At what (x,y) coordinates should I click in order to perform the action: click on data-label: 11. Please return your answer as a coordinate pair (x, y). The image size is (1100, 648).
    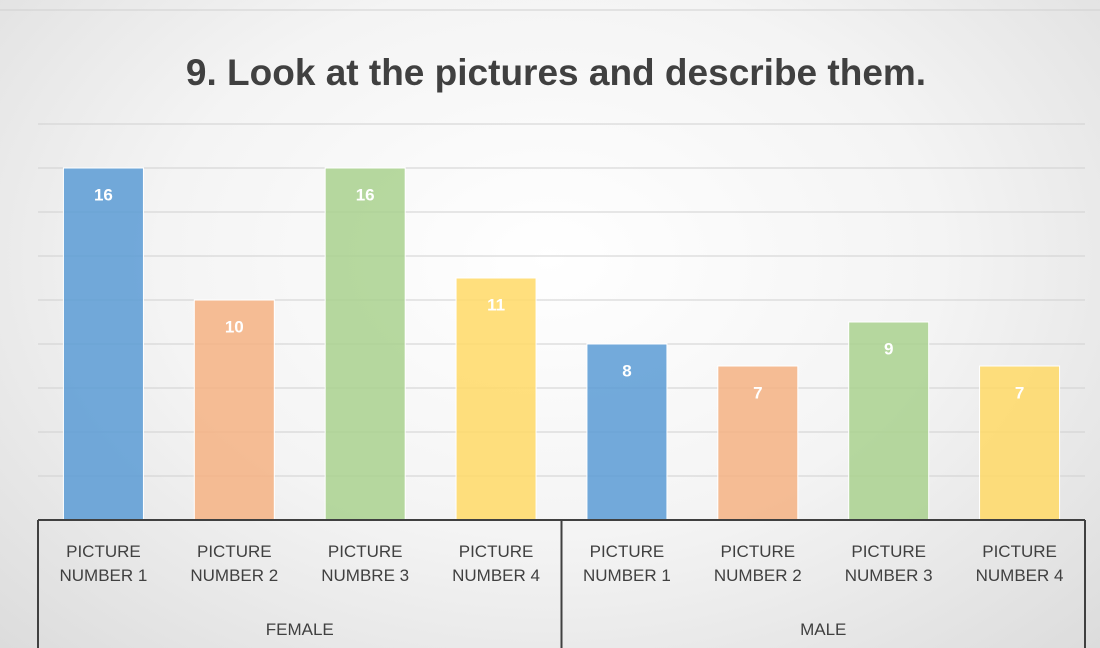
    Looking at the image, I should click on (496, 304).